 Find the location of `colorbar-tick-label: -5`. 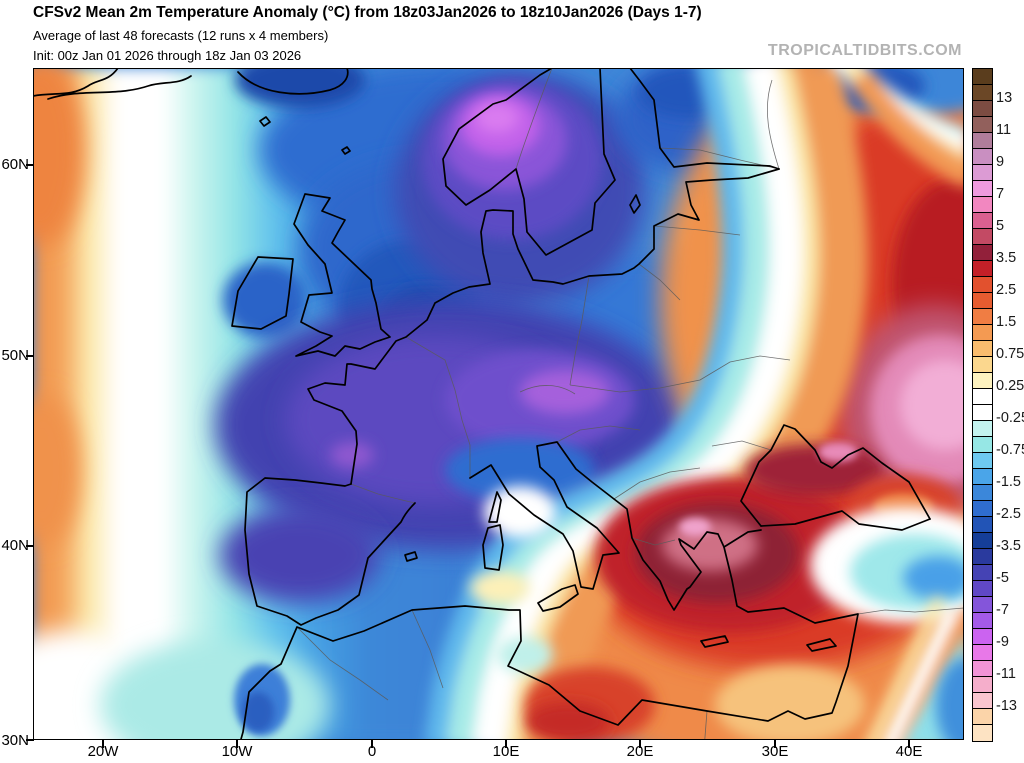

colorbar-tick-label: -5 is located at coordinates (1002, 578).